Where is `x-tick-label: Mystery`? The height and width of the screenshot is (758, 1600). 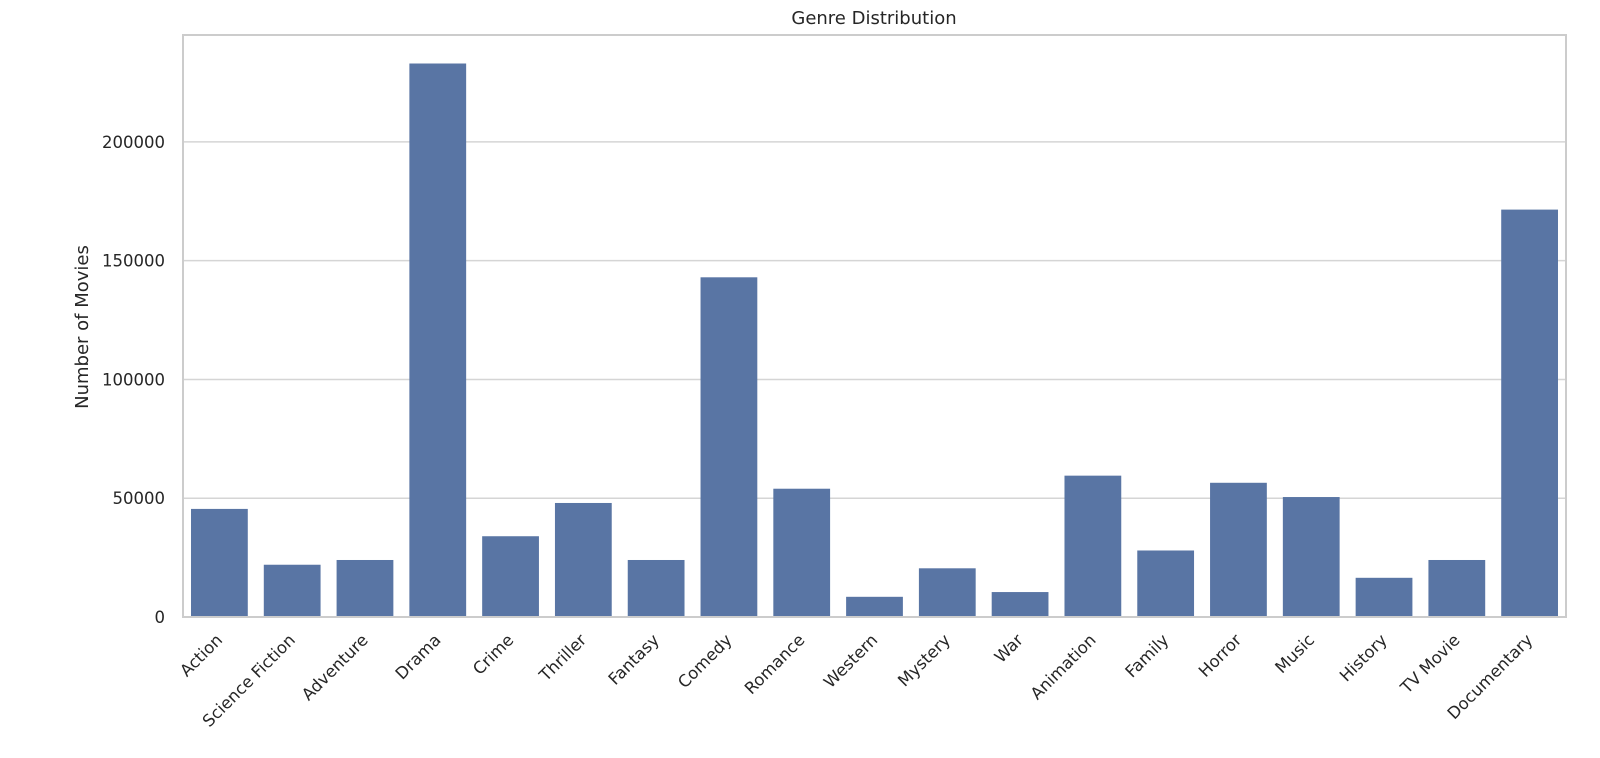 x-tick-label: Mystery is located at coordinates (924, 660).